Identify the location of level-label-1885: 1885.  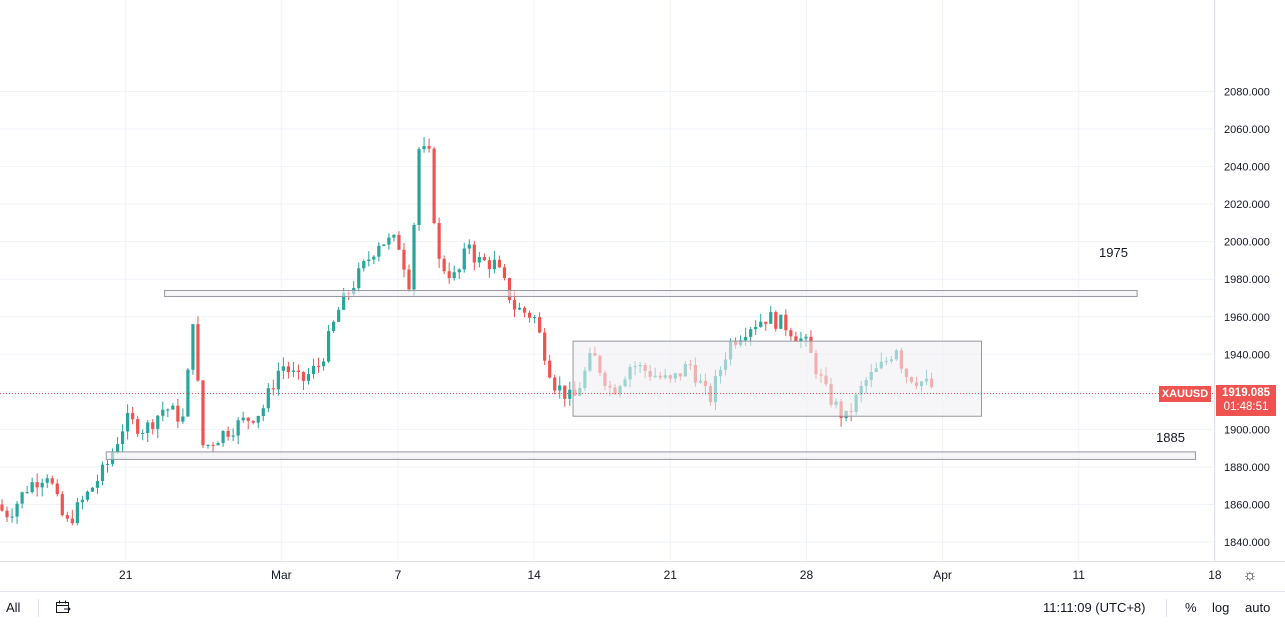
(1170, 437).